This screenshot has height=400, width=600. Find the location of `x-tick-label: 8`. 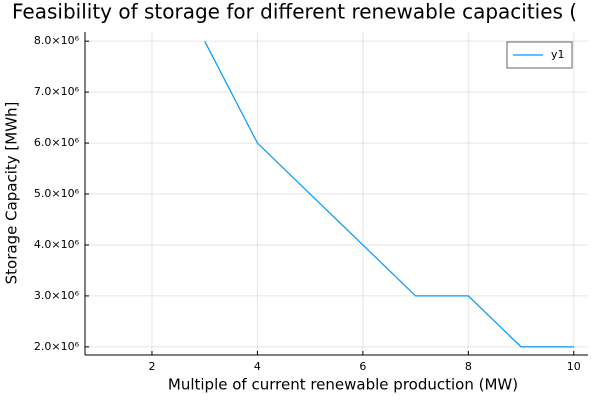

x-tick-label: 8 is located at coordinates (468, 366).